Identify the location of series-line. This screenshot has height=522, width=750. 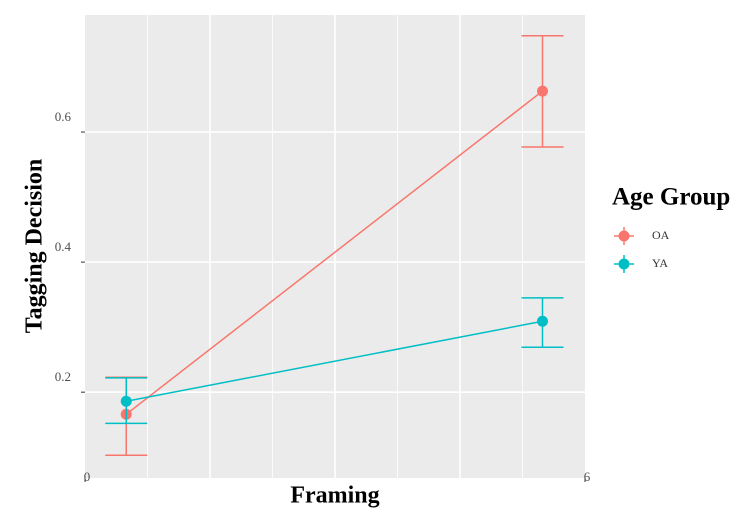
(334, 361).